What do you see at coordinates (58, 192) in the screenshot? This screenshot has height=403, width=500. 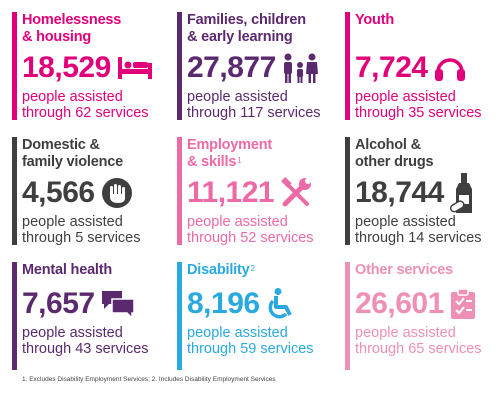 I see `people-count: 4,566` at bounding box center [58, 192].